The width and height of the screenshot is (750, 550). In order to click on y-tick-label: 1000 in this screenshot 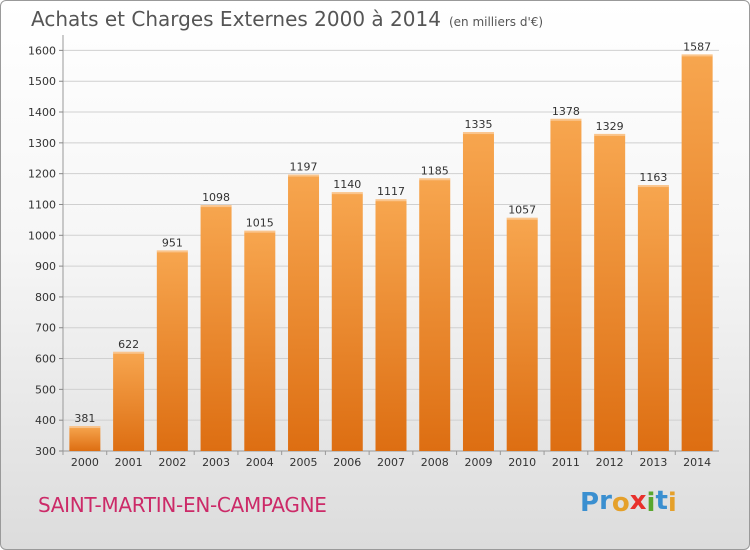, I will do `click(42, 235)`.